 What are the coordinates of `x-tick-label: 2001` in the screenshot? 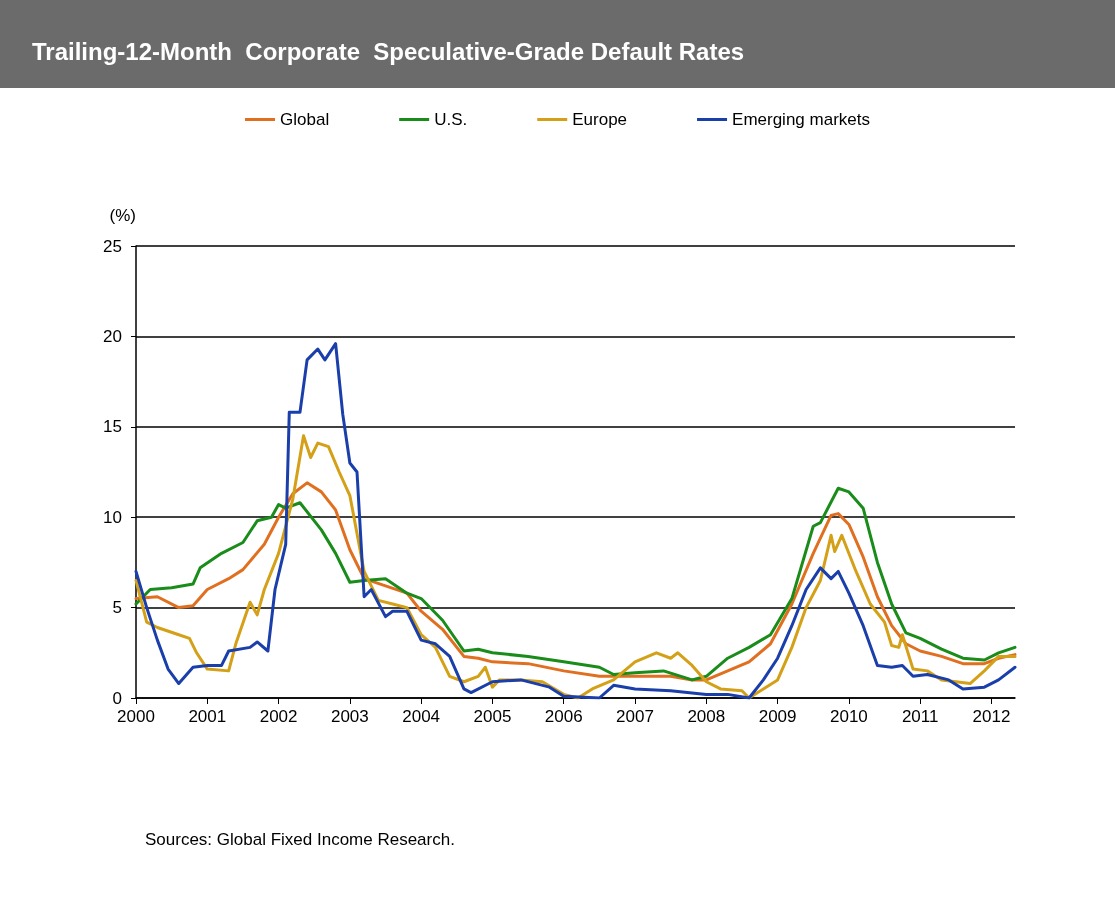 It's located at (207, 716).